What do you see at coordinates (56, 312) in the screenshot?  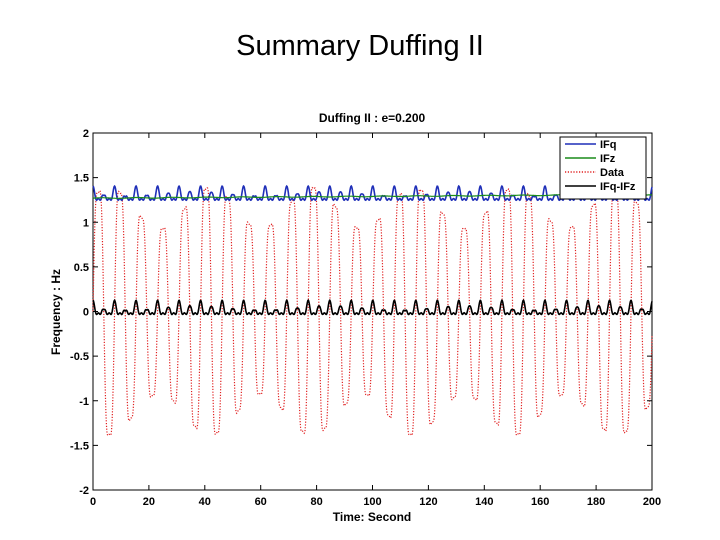 I see `y-axis-title: Frequency : Hz` at bounding box center [56, 312].